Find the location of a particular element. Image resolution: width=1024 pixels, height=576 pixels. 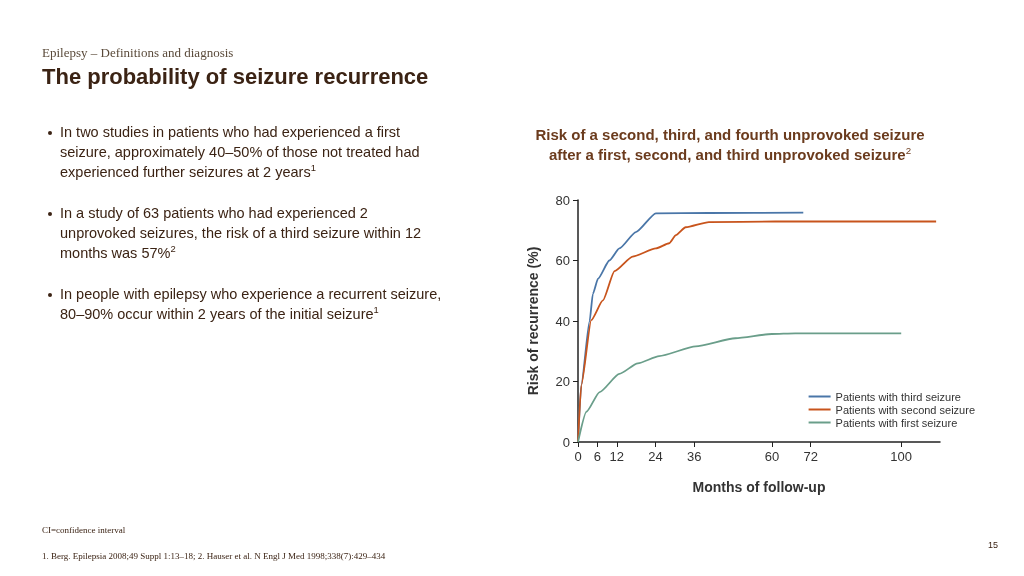

y-axis-title: Risk of recurrence (%) is located at coordinates (533, 321).